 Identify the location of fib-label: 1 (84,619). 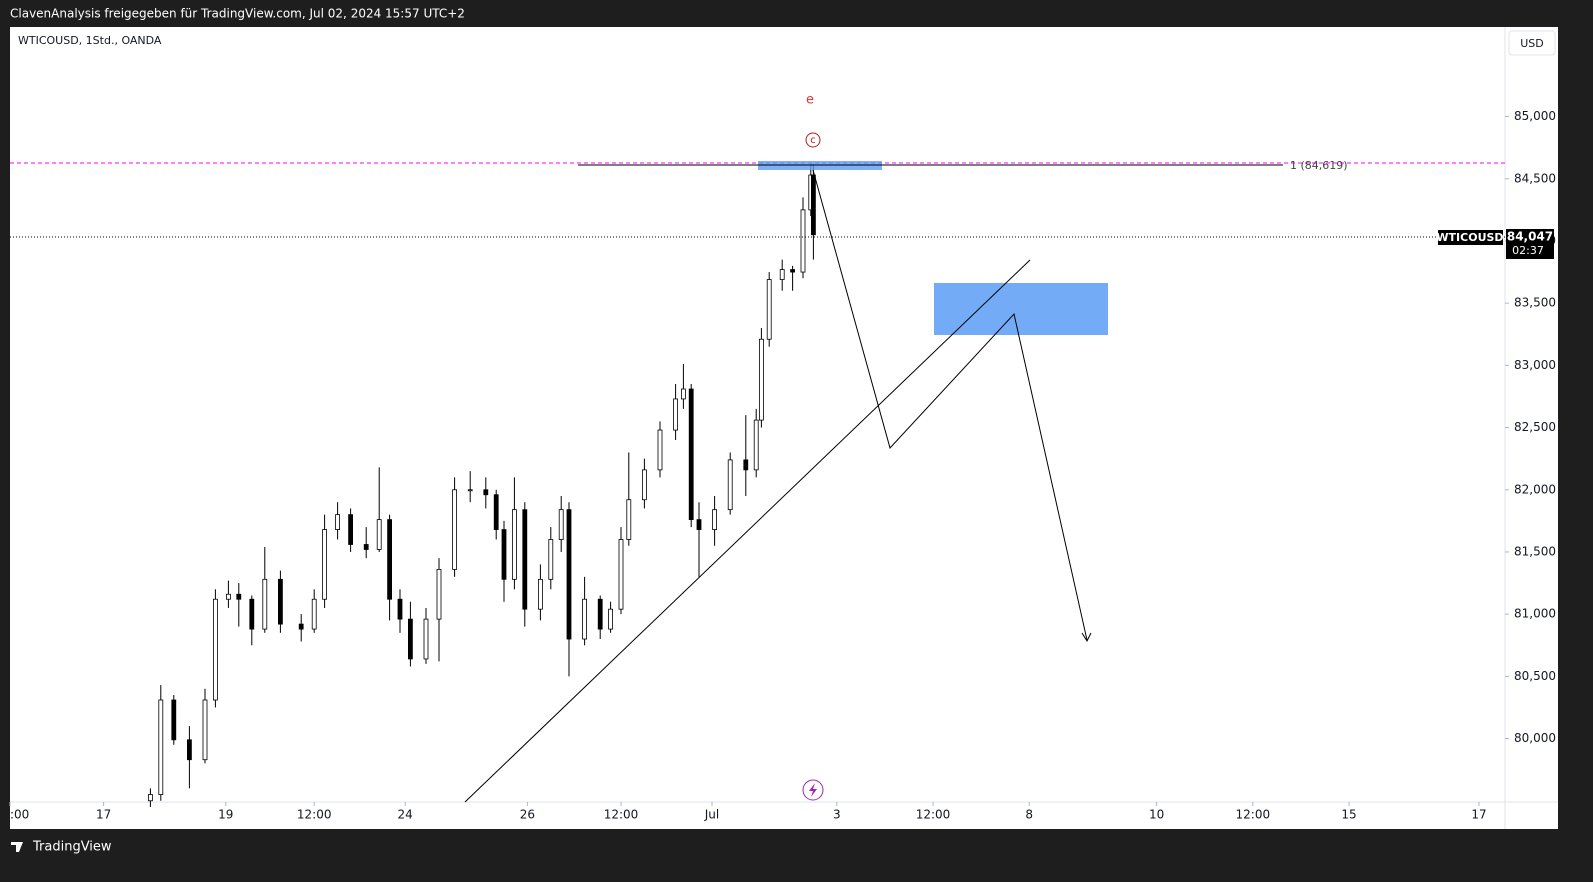
(1319, 165).